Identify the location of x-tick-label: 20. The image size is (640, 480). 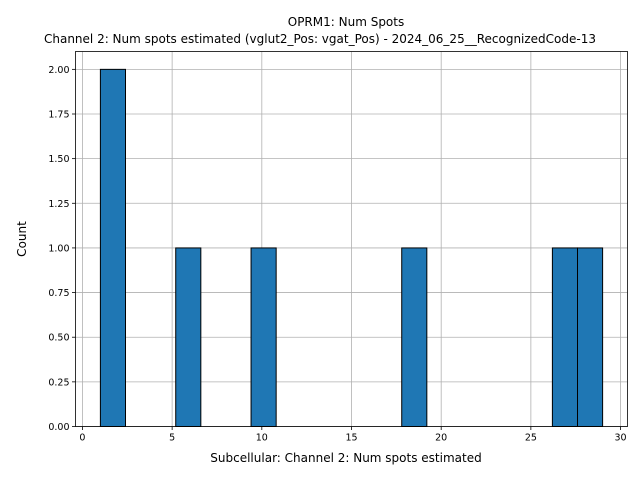
(441, 438).